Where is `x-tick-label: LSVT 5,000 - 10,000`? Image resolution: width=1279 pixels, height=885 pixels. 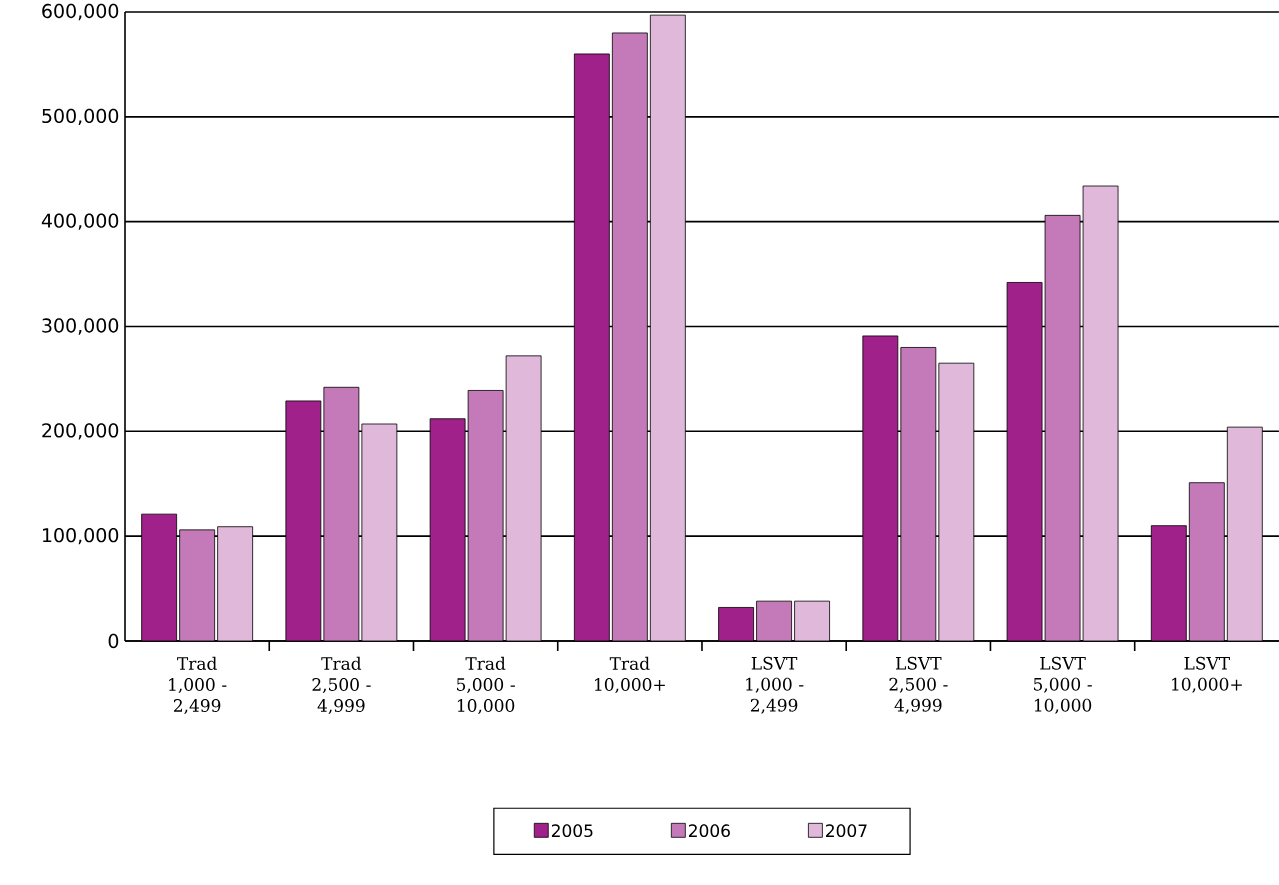 x-tick-label: LSVT 5,000 - 10,000 is located at coordinates (1062, 685).